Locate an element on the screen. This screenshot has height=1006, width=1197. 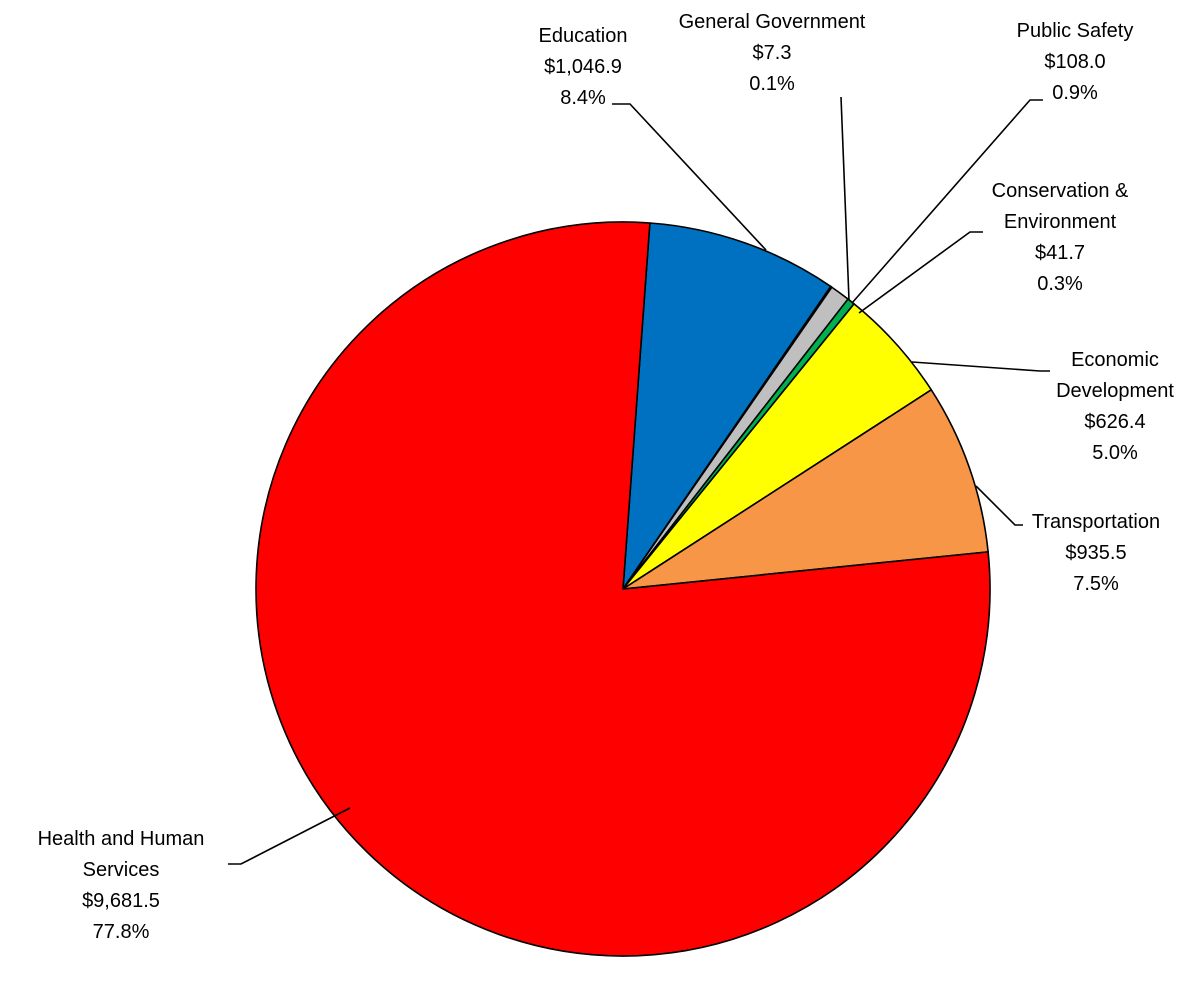
data-label-line: 77.8% is located at coordinates (121, 932).